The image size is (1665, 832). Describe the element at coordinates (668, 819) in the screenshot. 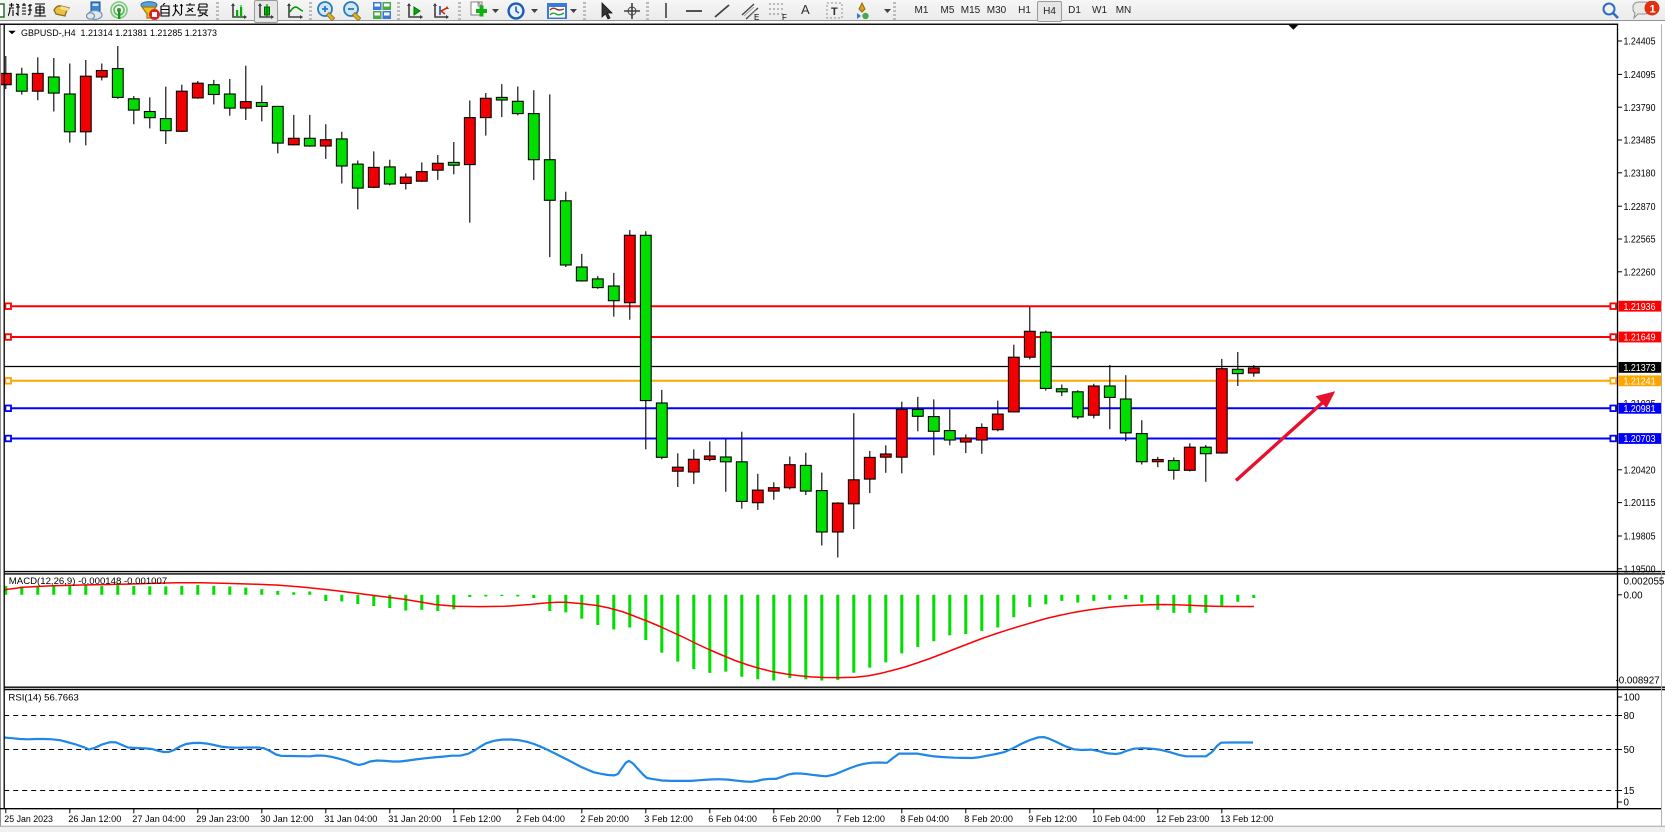

I see `svg-text: 3 Feb 12:00` at that location.